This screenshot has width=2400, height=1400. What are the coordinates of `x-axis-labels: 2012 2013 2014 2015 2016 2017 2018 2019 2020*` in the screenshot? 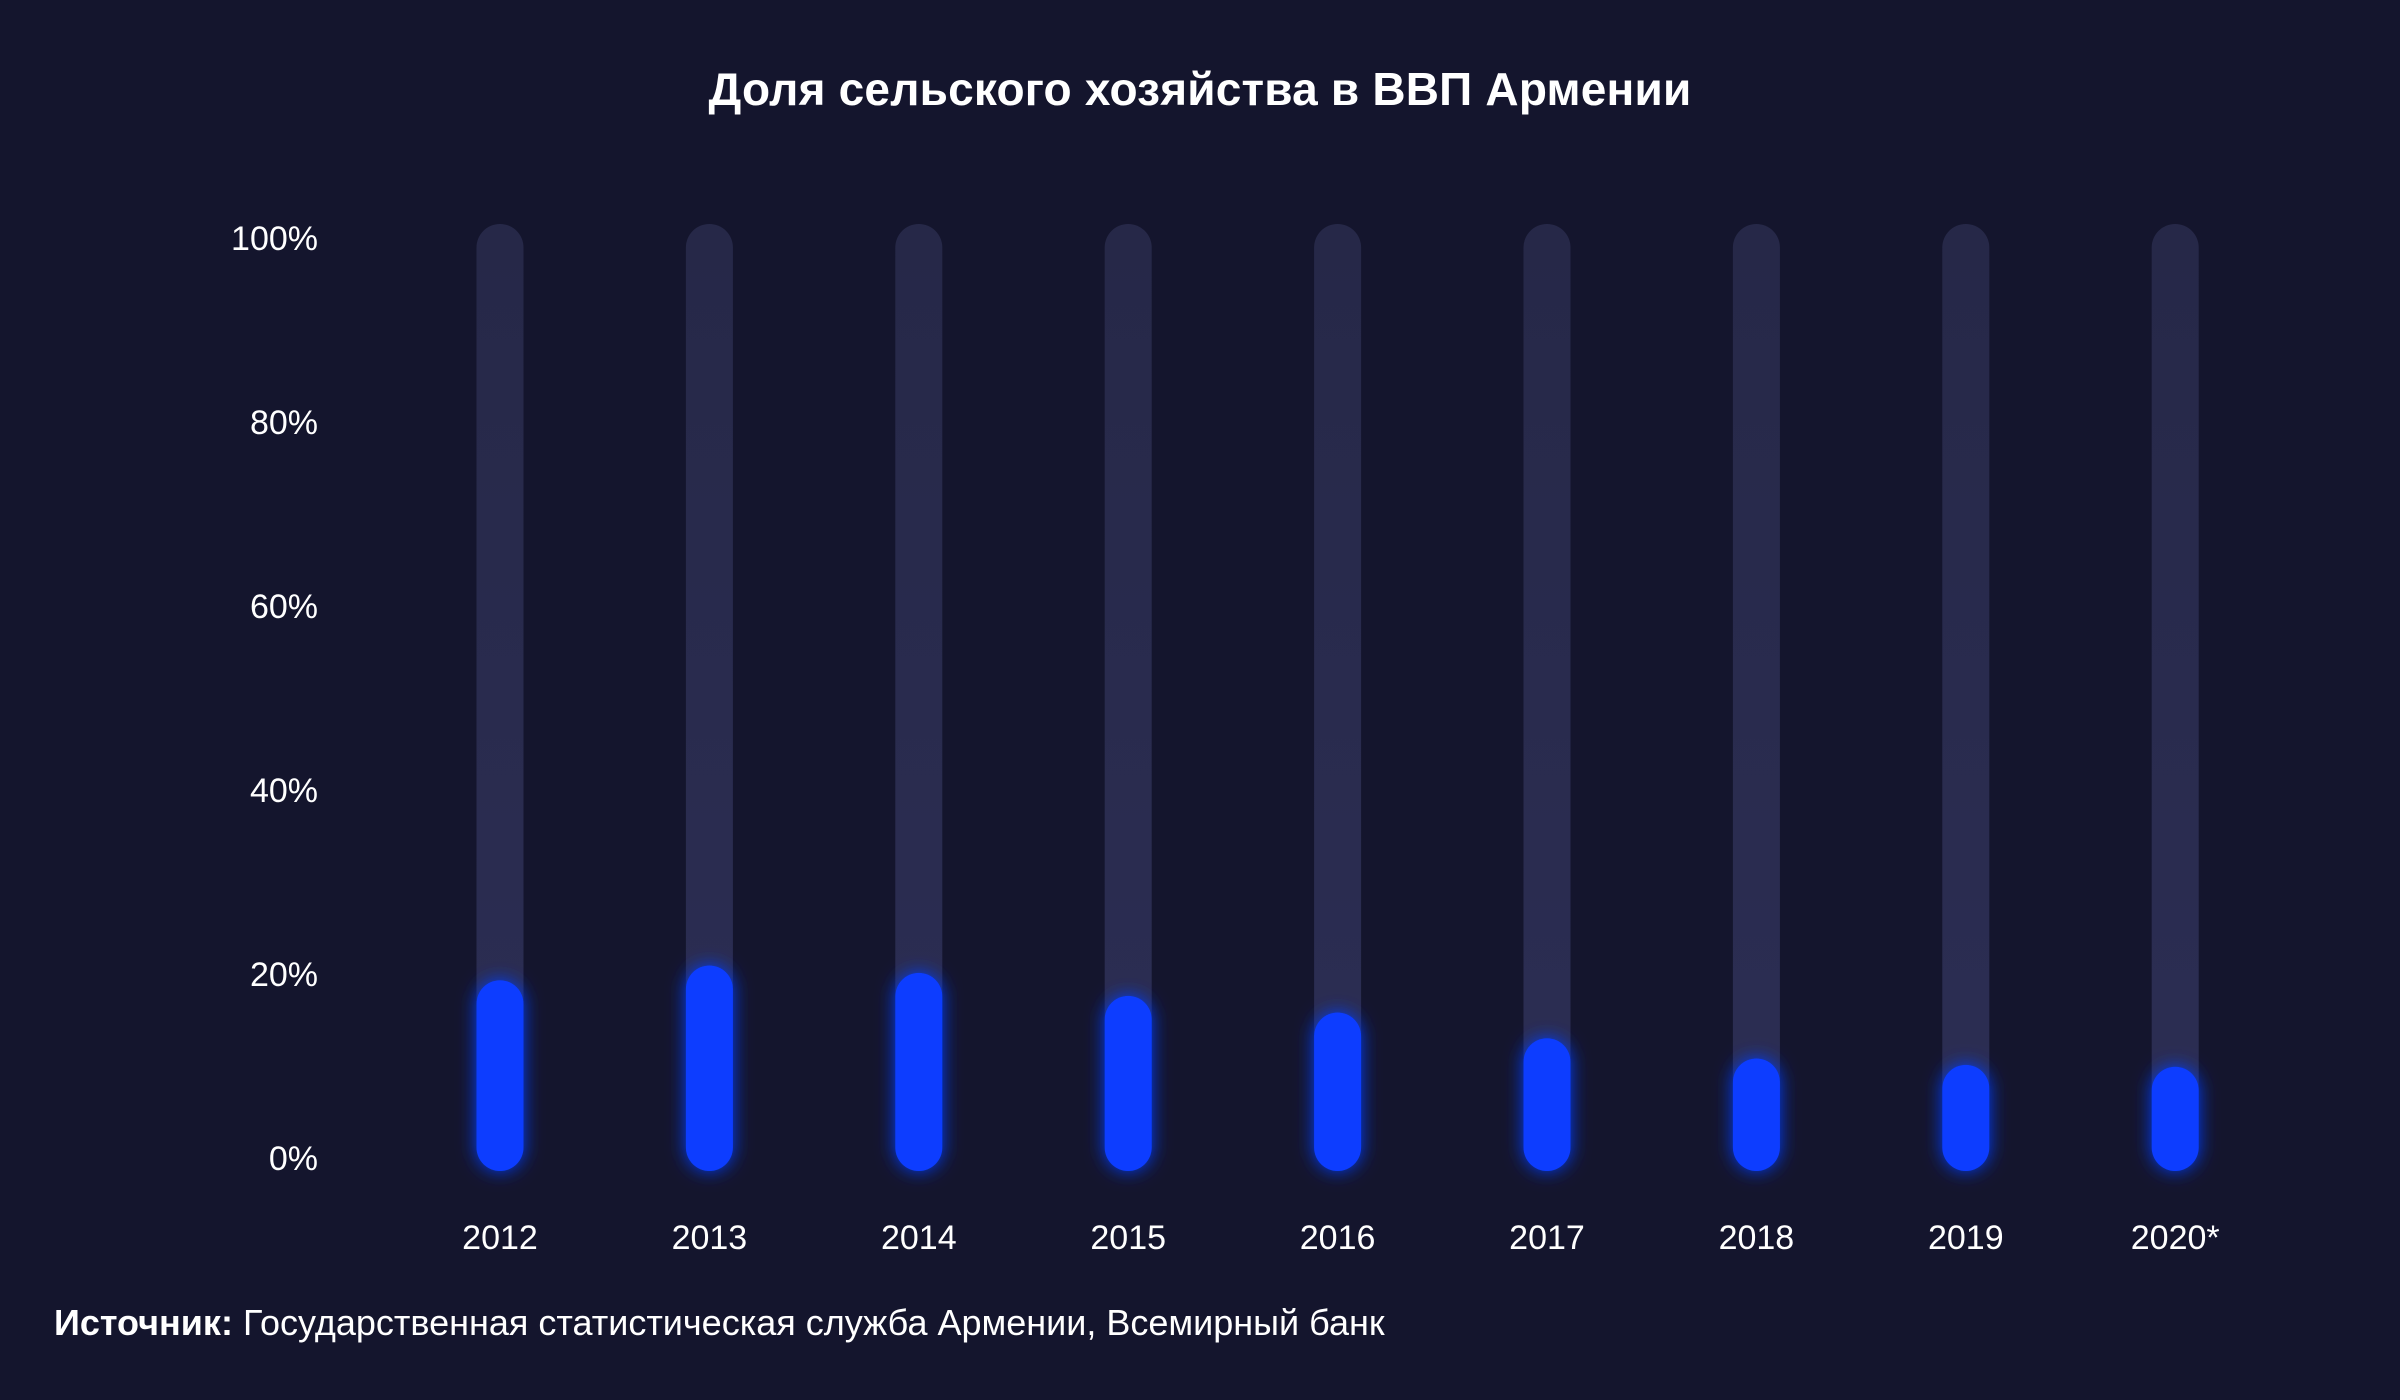 It's located at (1340, 1238).